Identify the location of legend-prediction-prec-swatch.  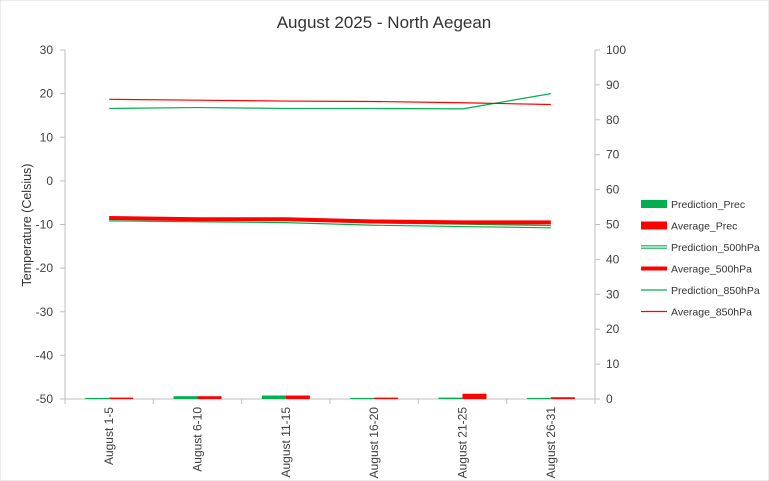
(654, 204).